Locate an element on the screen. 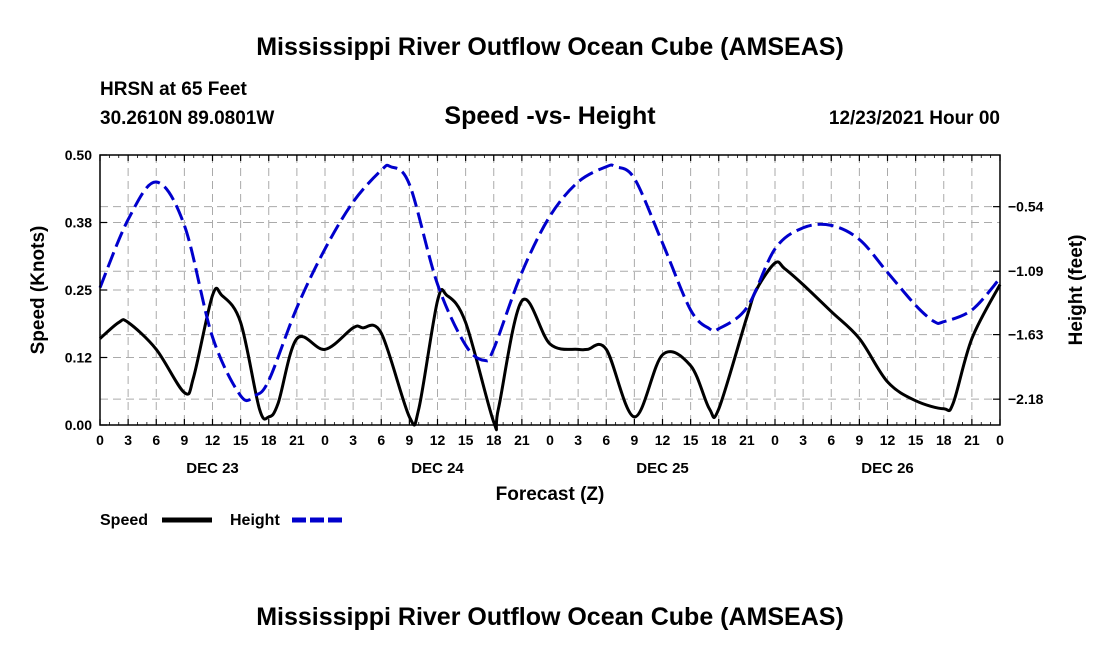  y2-tick-label: −0.54 is located at coordinates (1026, 207).